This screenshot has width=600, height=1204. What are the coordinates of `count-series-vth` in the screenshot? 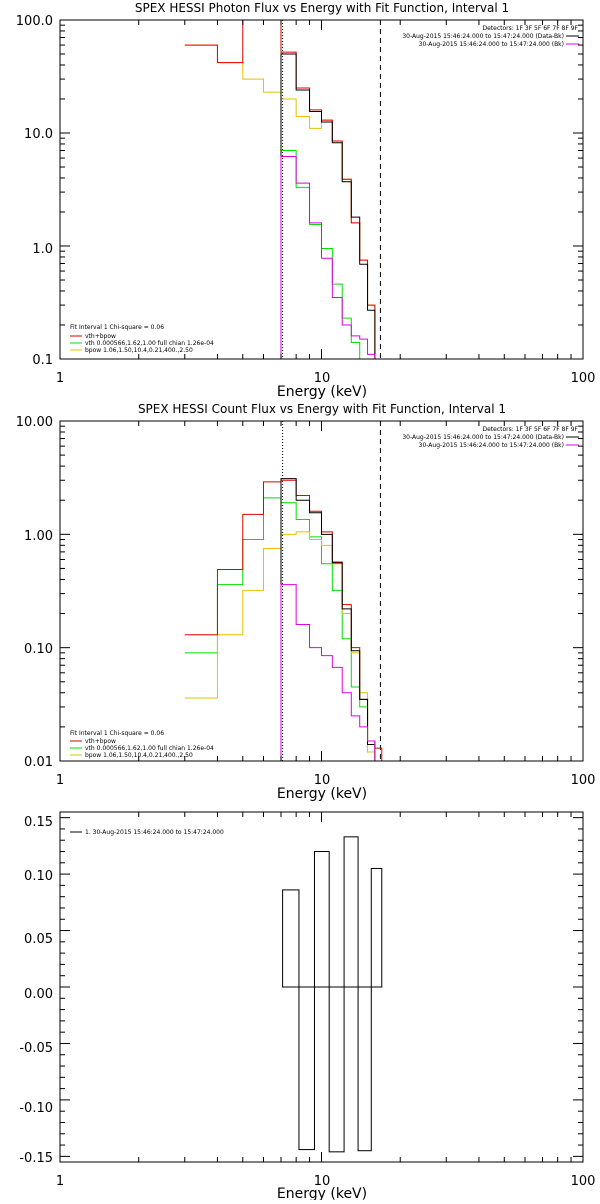 It's located at (286, 629).